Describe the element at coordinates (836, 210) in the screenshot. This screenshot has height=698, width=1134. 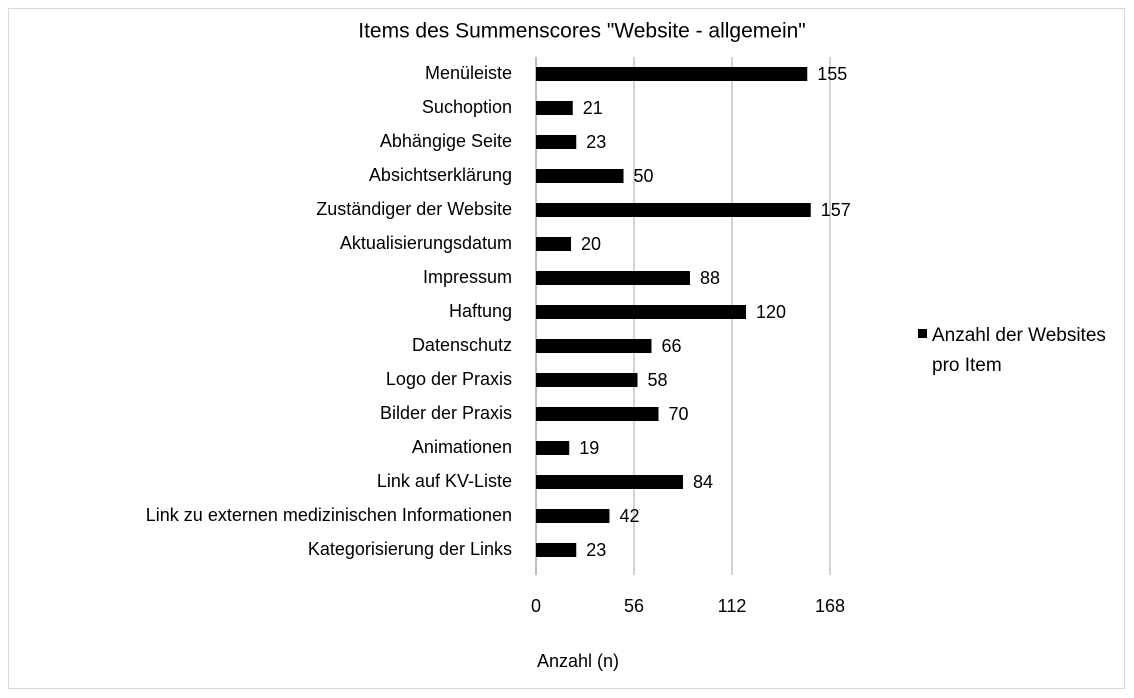
I see `data-label: 157` at that location.